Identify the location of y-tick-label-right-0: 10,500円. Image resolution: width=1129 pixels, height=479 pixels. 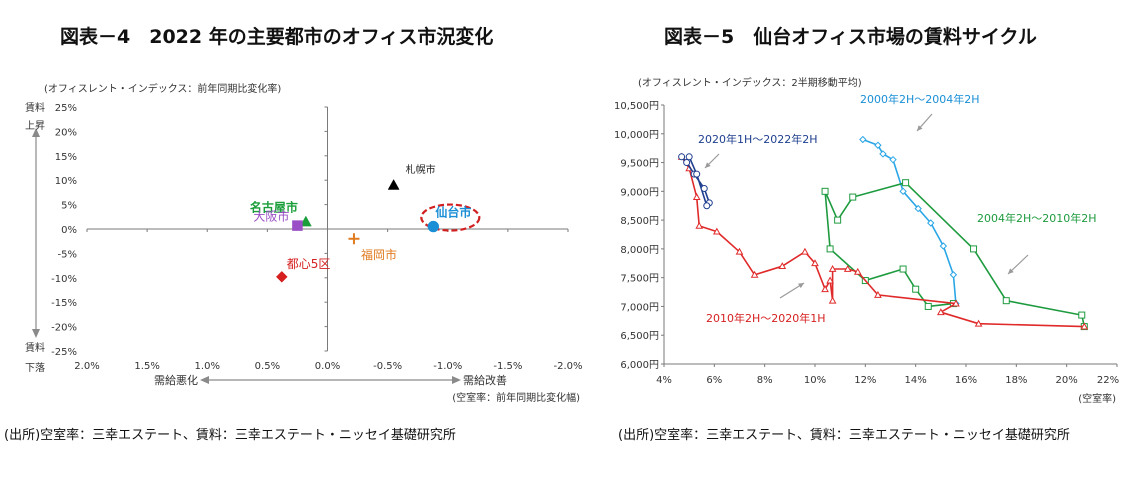
(636, 106).